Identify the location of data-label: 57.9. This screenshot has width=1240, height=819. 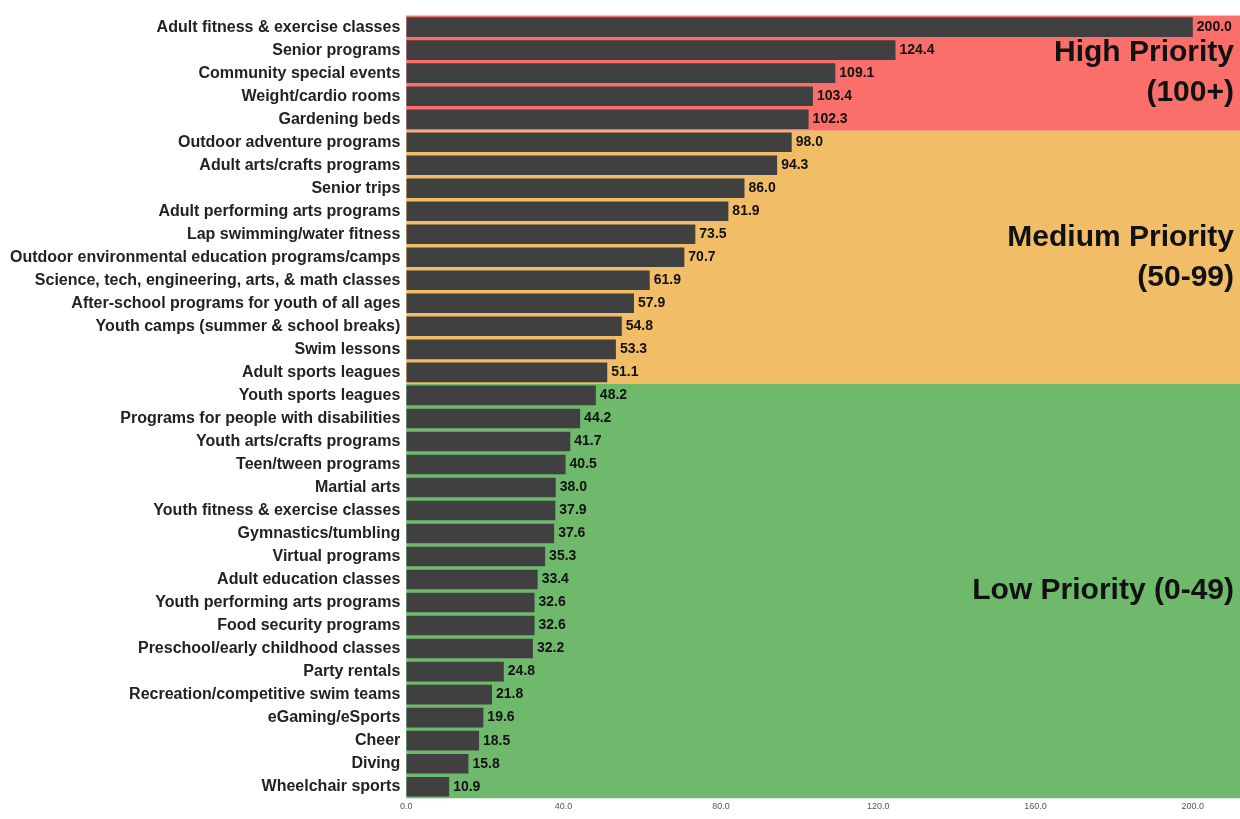
(651, 302).